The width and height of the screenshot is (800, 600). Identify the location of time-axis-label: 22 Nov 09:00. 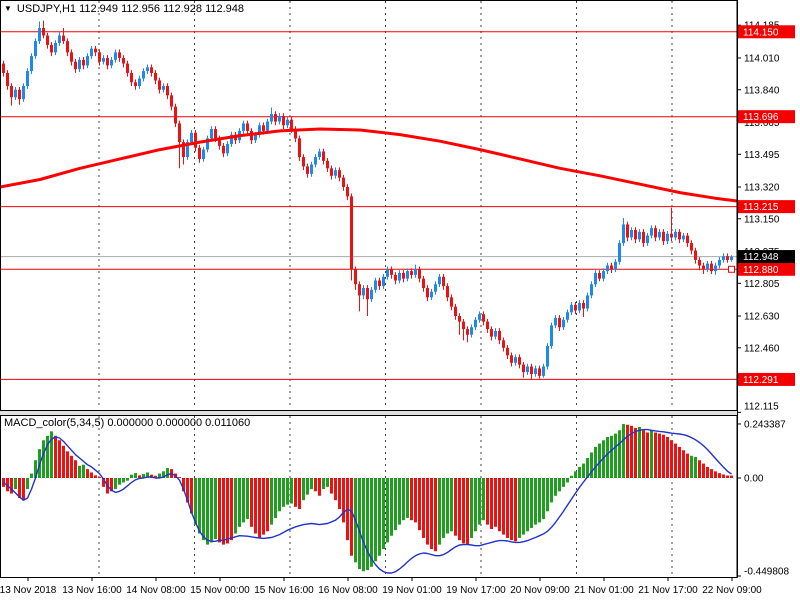
(732, 590).